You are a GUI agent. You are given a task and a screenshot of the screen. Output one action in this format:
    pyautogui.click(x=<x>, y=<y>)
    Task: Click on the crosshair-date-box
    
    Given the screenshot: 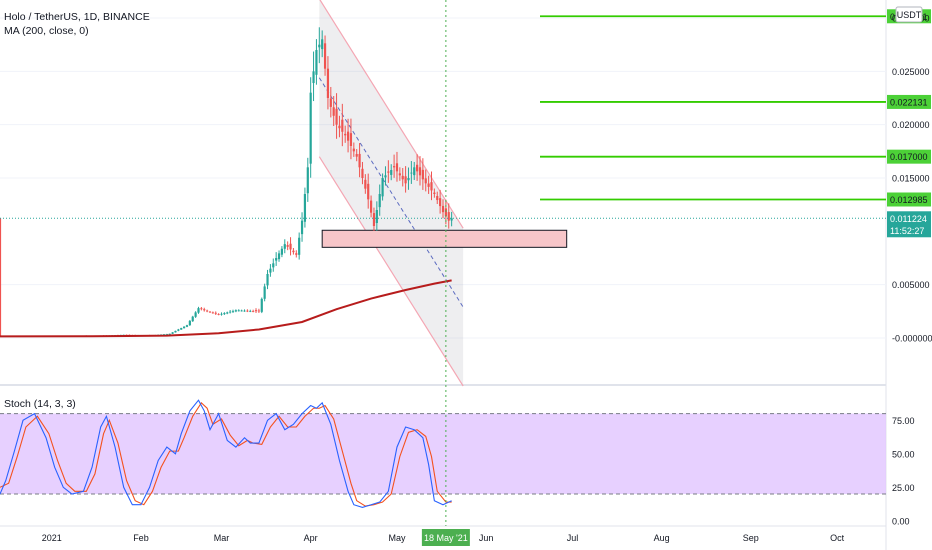 What is the action you would take?
    pyautogui.click(x=445, y=537)
    